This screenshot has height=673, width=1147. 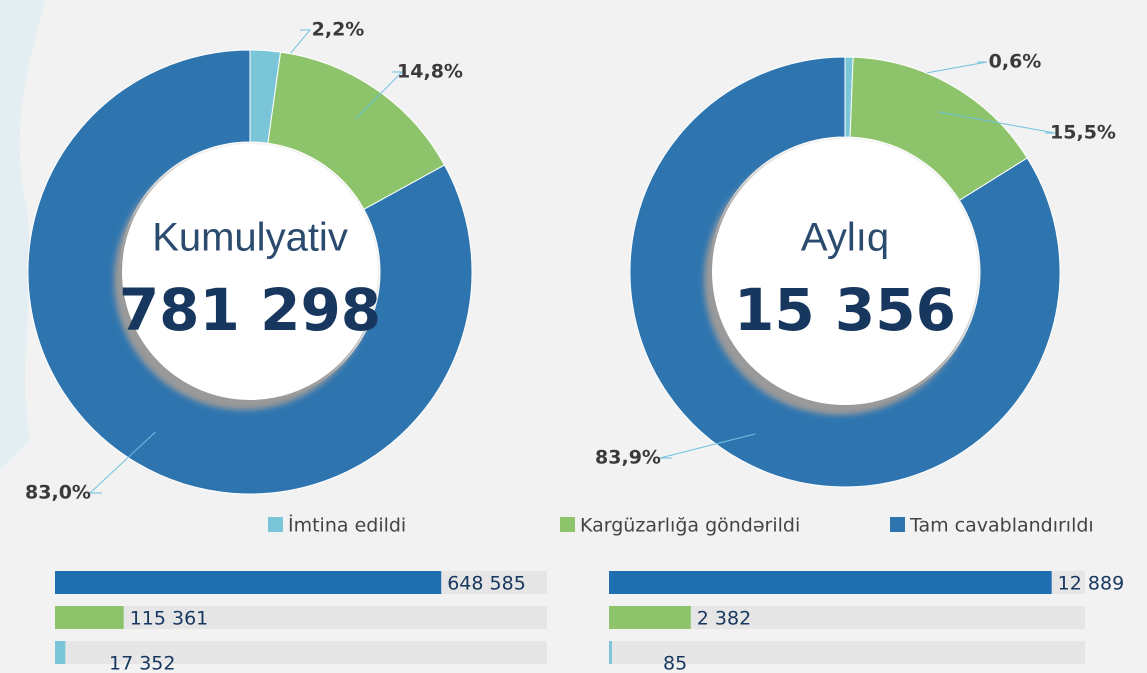 What do you see at coordinates (1083, 133) in the screenshot?
I see `slice-label: 15,5%` at bounding box center [1083, 133].